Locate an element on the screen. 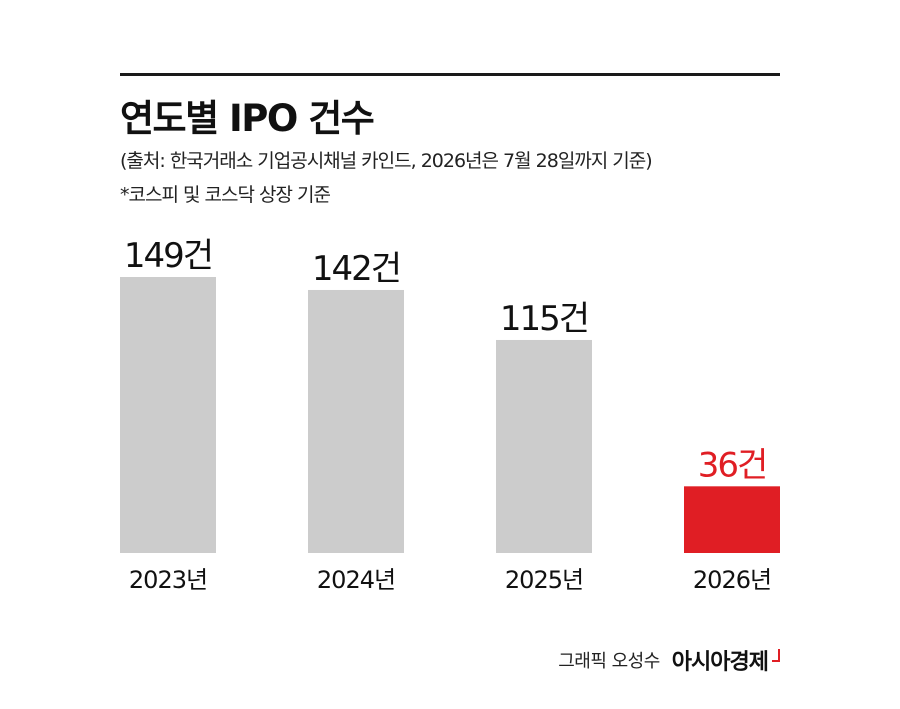  category-label-0: 2023년 is located at coordinates (168, 580).